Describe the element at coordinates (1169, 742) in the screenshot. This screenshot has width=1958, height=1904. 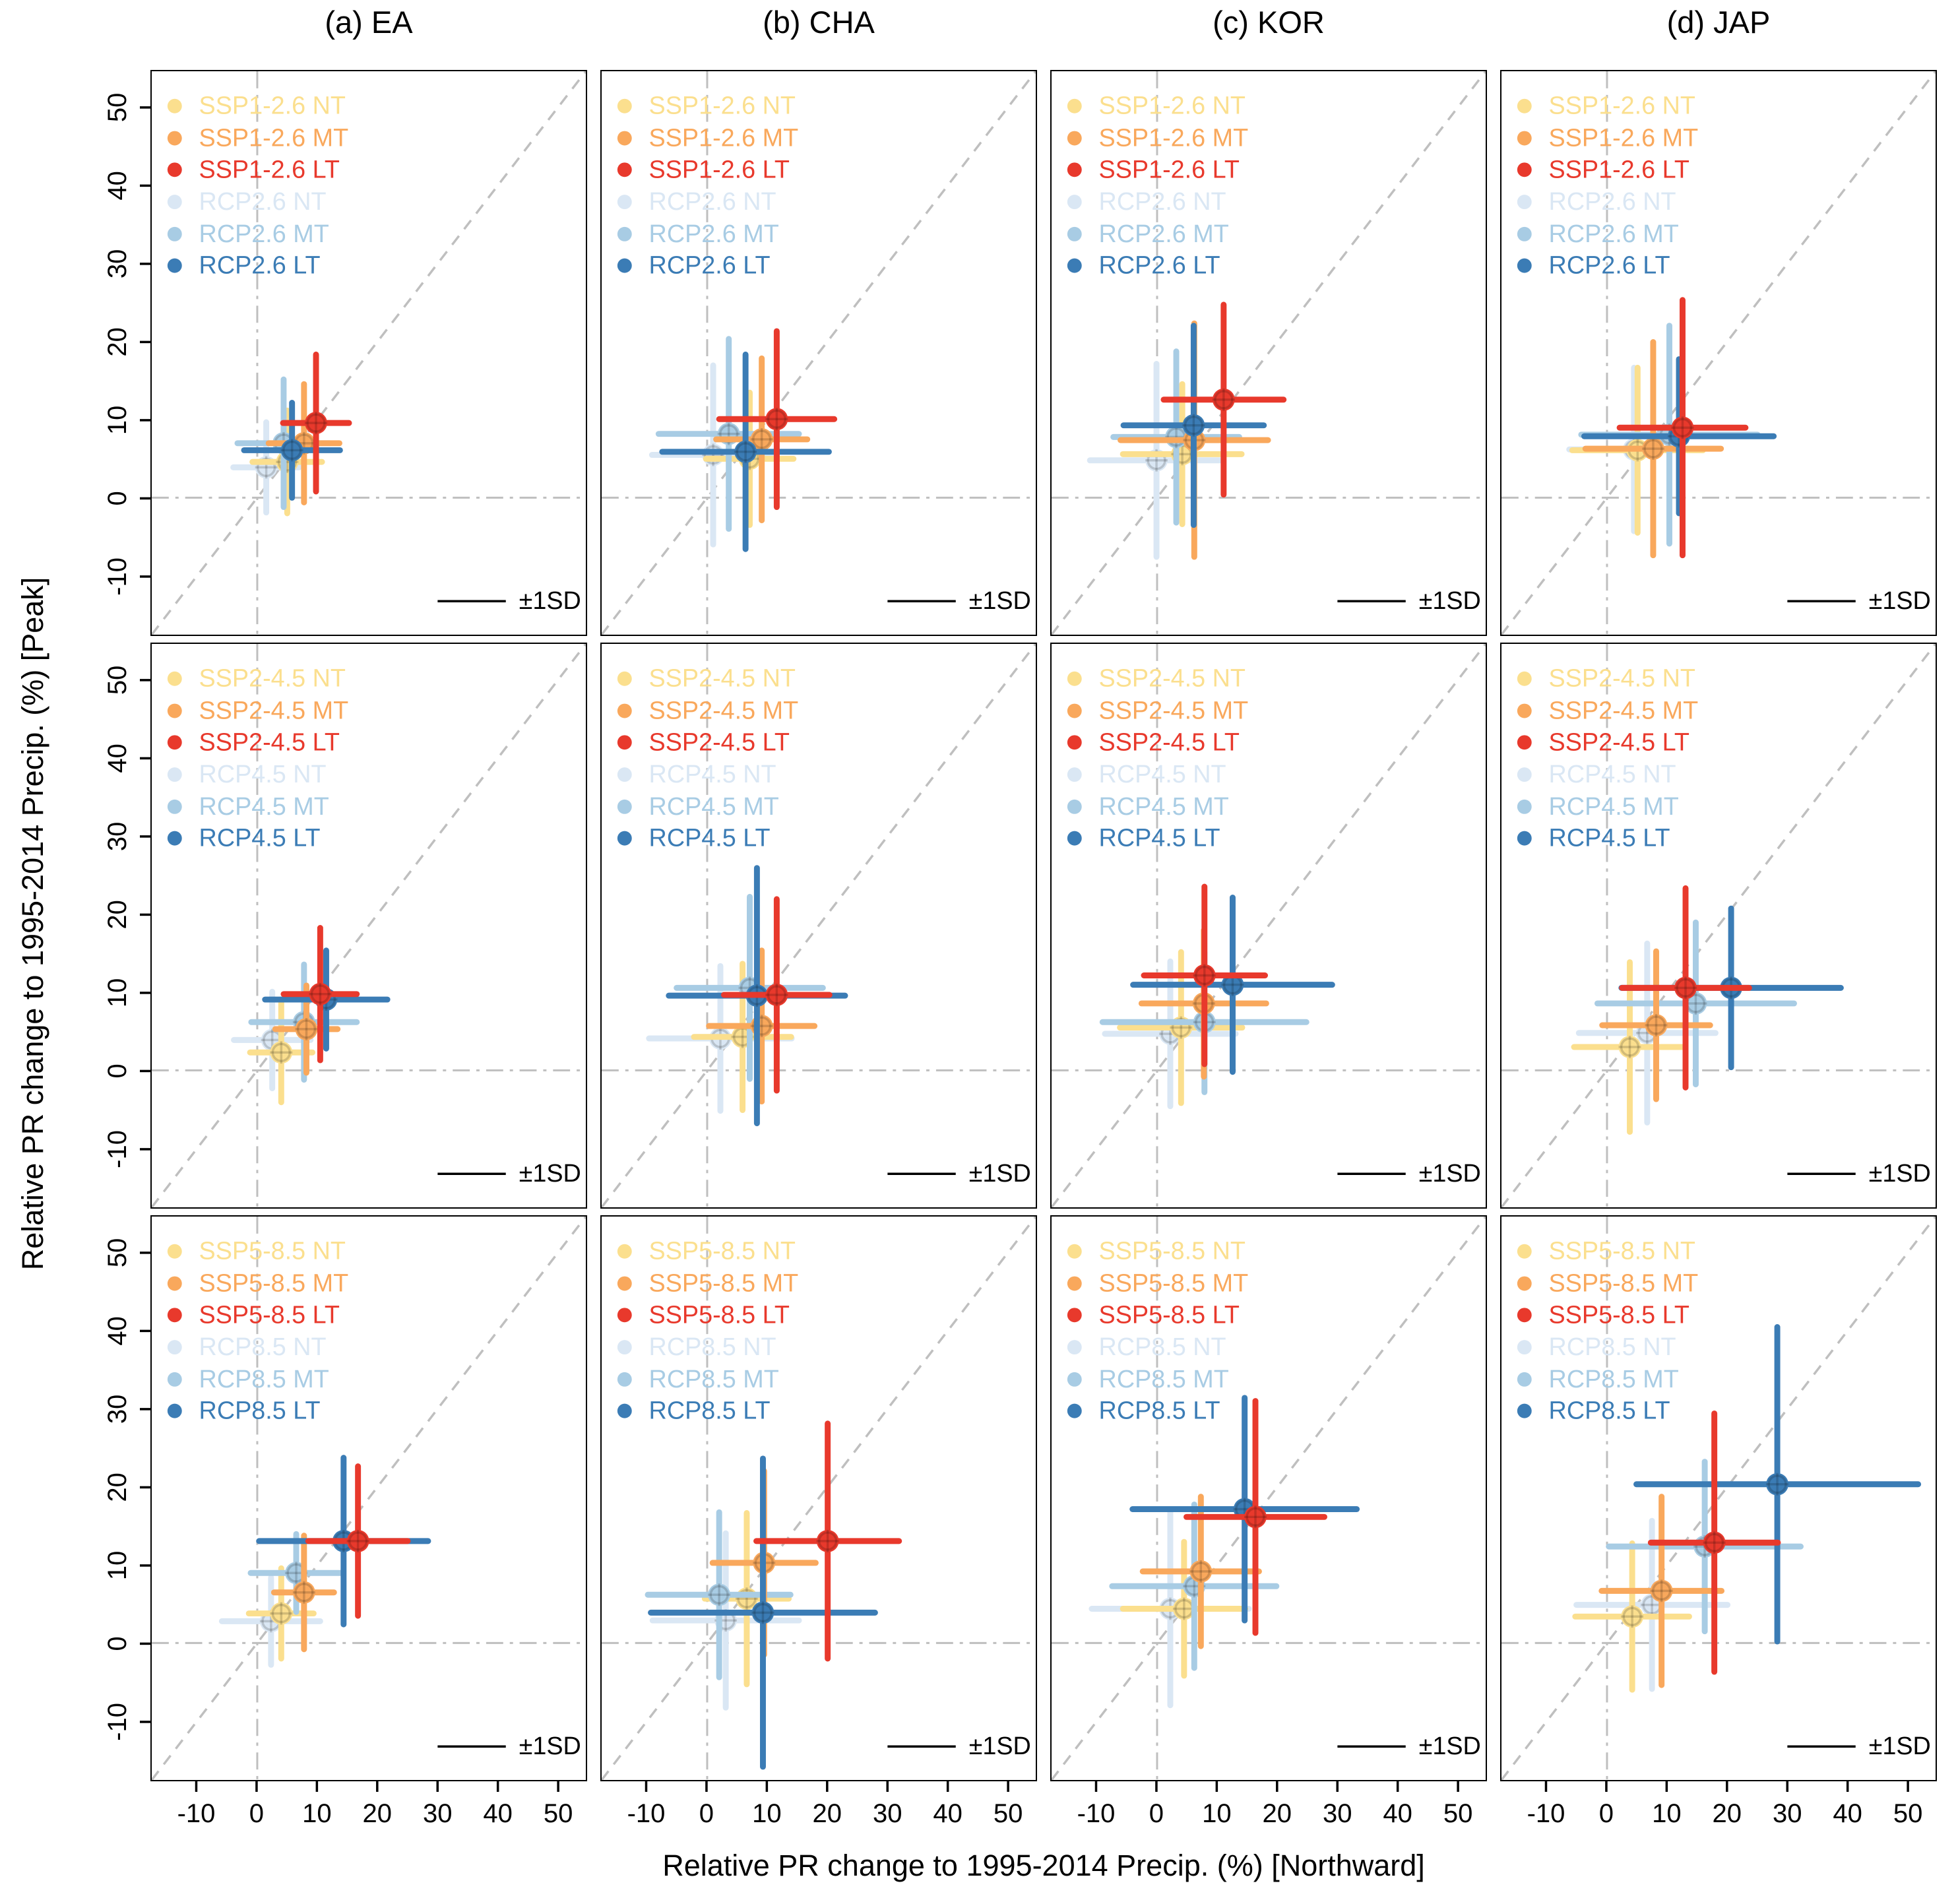
I see `legend-label: SSP2-4.5 LT` at that location.